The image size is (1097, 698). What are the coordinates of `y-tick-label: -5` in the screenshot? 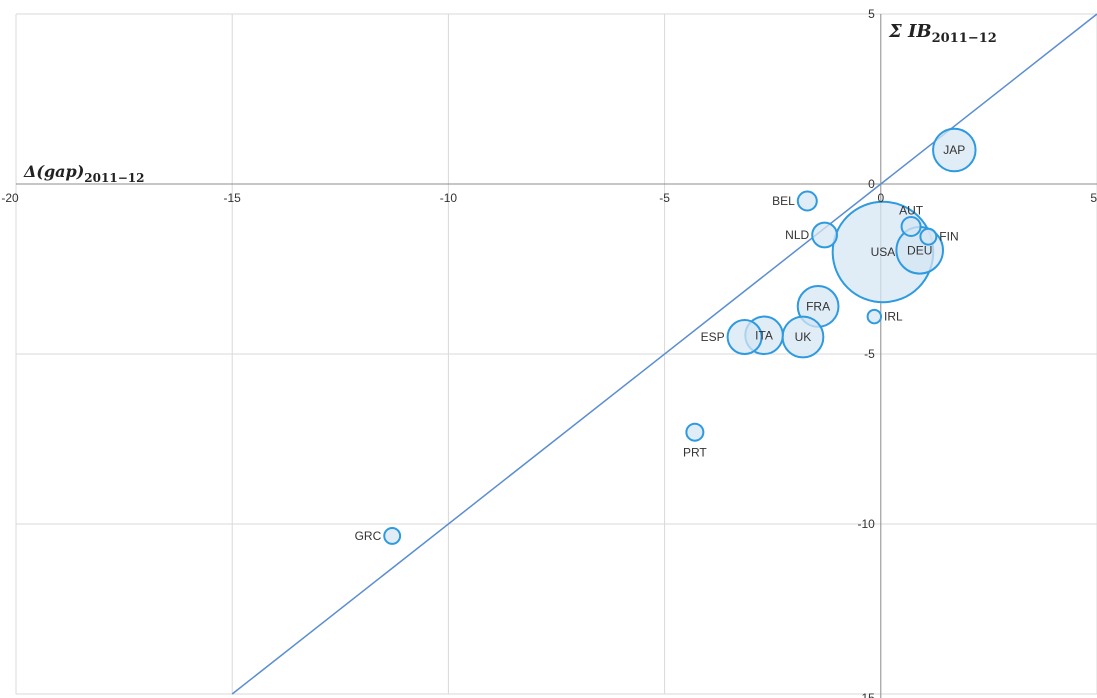 It's located at (869, 354).